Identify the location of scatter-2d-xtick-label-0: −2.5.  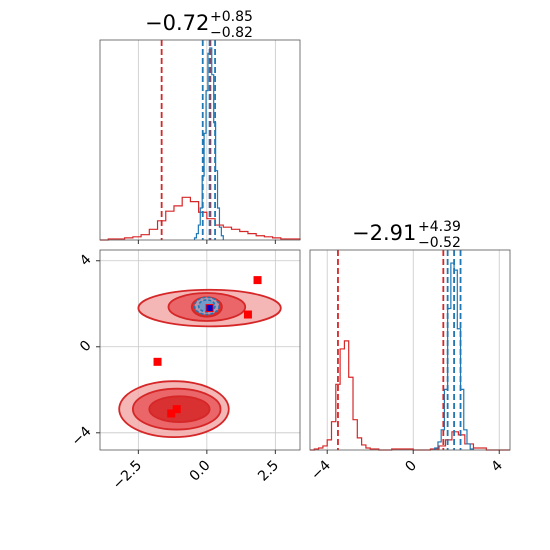
(127, 475).